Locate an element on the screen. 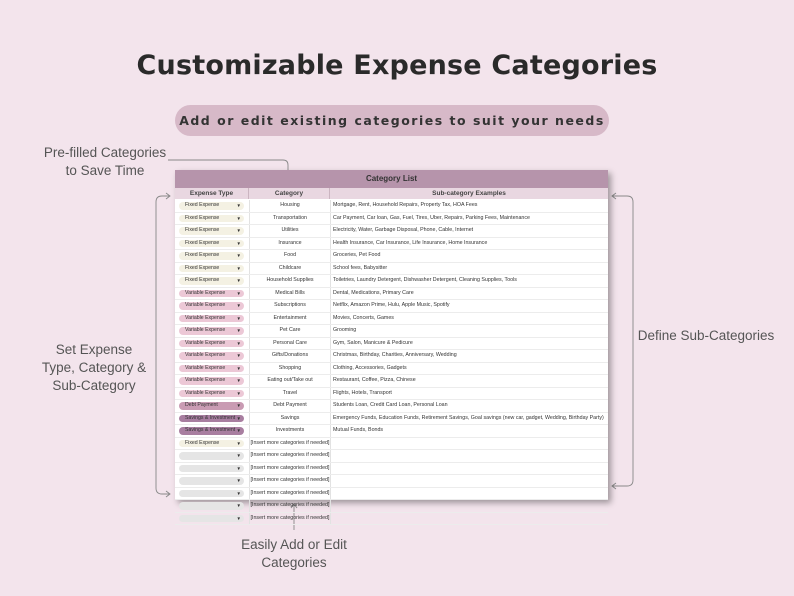 The width and height of the screenshot is (794, 596). category-cell: Eating out/Take out is located at coordinates (289, 381).